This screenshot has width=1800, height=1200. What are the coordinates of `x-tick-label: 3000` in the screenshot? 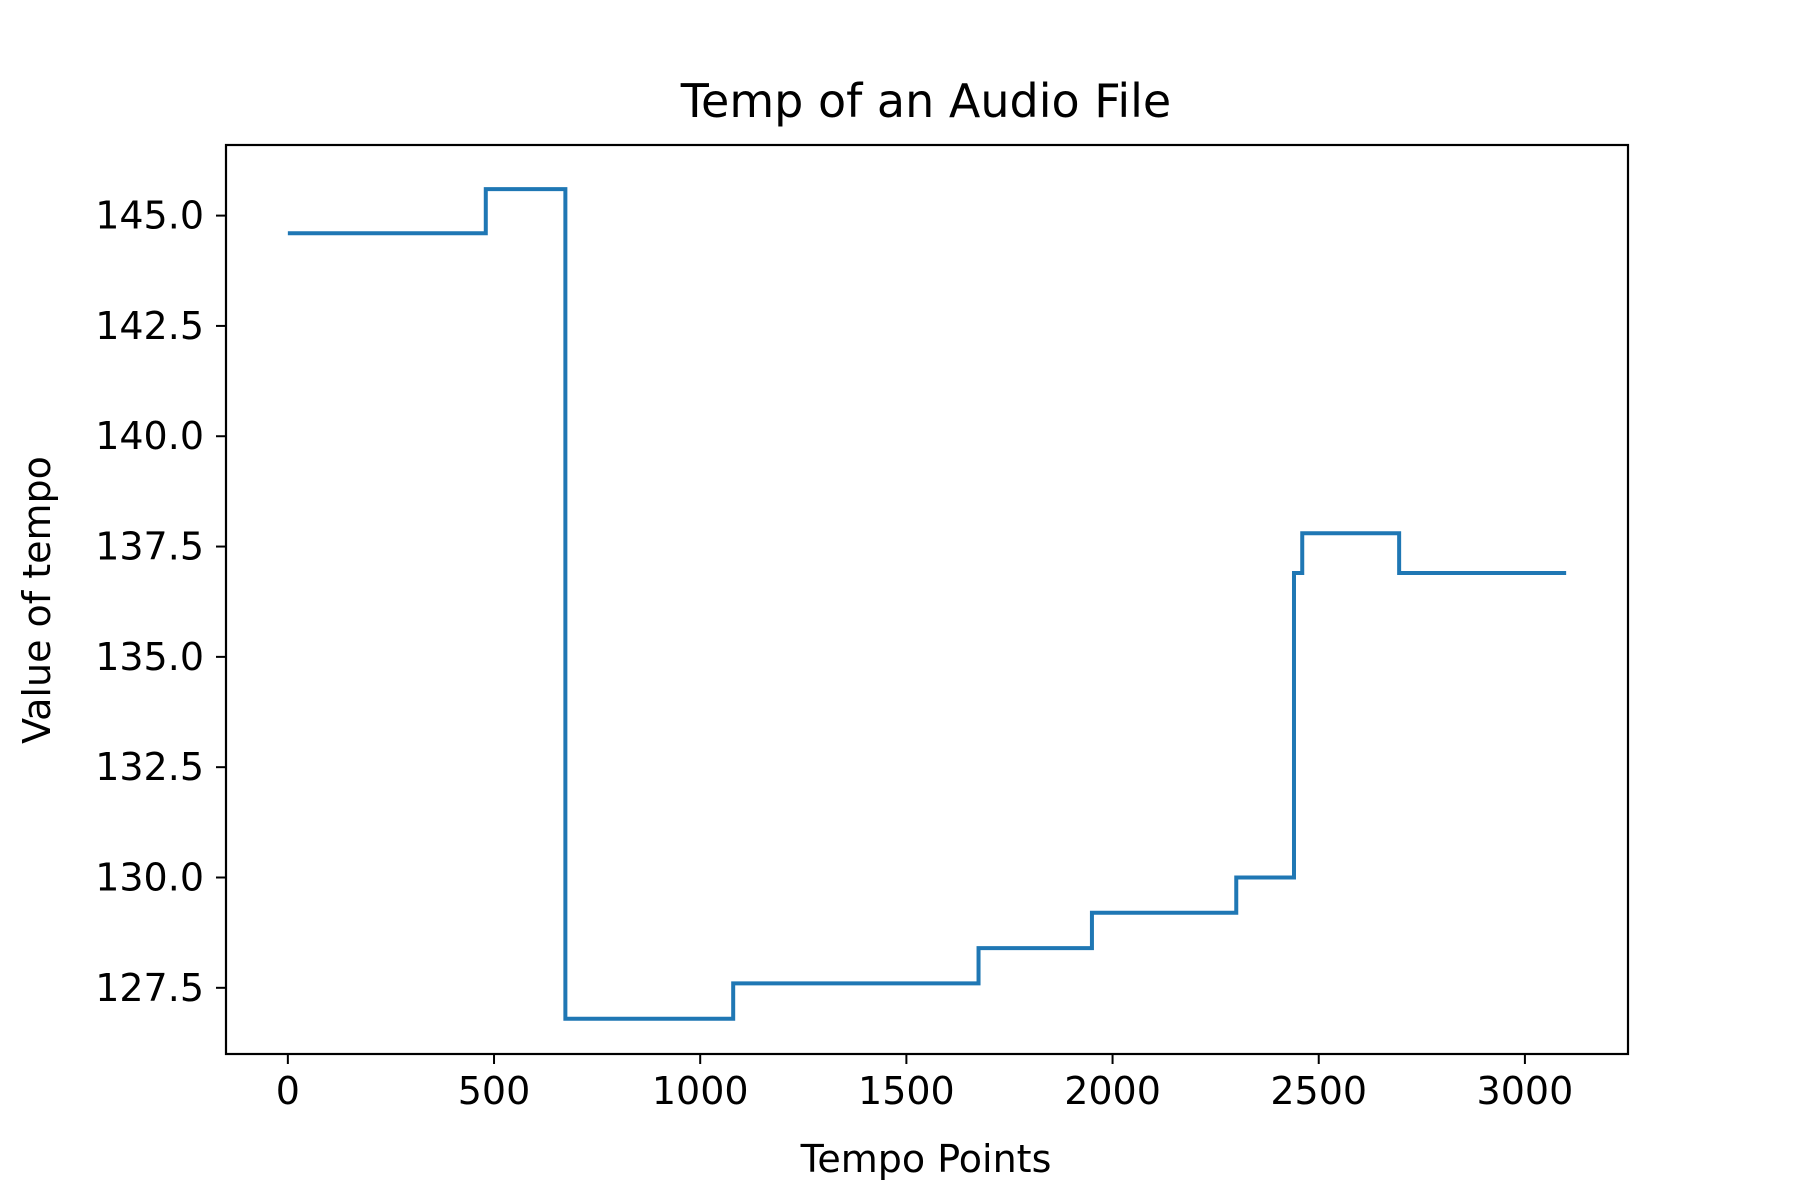 It's located at (1525, 1091).